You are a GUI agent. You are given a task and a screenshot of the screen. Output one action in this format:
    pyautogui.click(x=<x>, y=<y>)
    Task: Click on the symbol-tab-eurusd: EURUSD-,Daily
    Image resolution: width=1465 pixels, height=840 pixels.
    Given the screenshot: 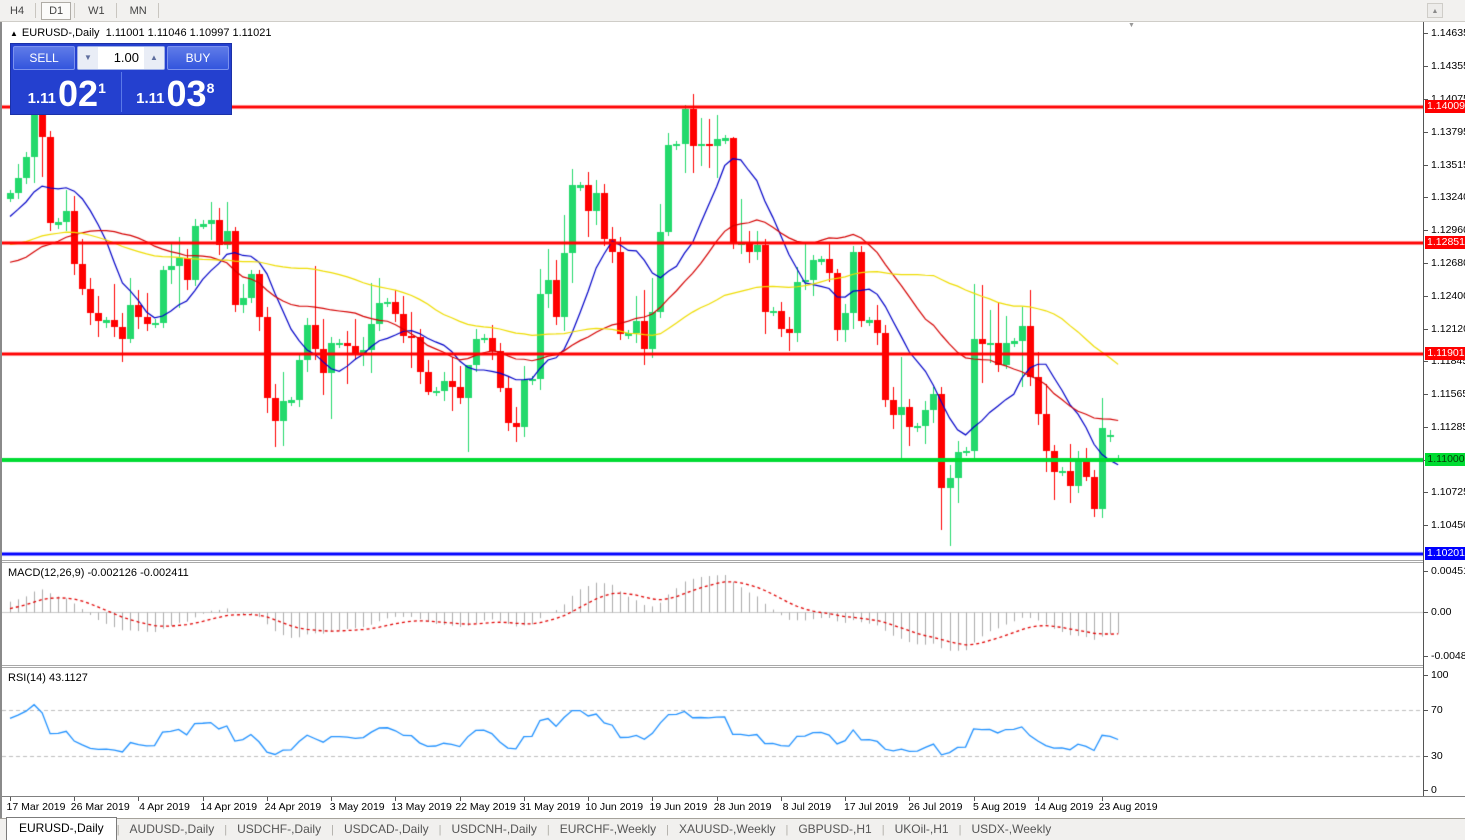 What is the action you would take?
    pyautogui.click(x=61, y=828)
    